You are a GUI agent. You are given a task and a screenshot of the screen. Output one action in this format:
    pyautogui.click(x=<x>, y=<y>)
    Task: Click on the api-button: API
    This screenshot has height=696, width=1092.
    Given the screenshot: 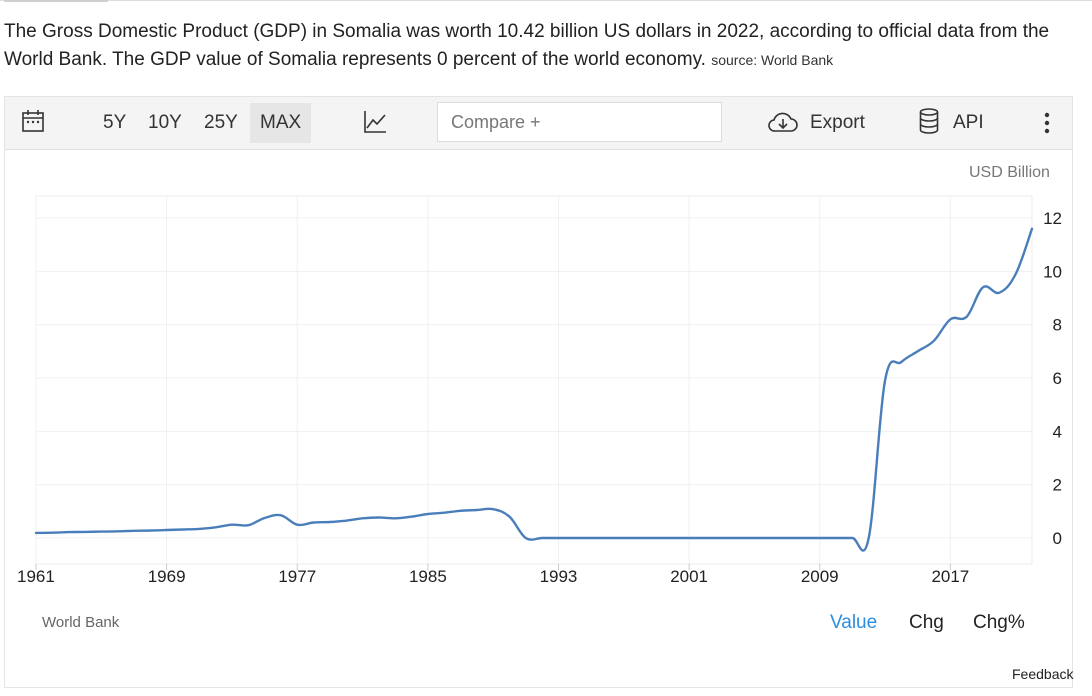 What is the action you would take?
    pyautogui.click(x=968, y=122)
    